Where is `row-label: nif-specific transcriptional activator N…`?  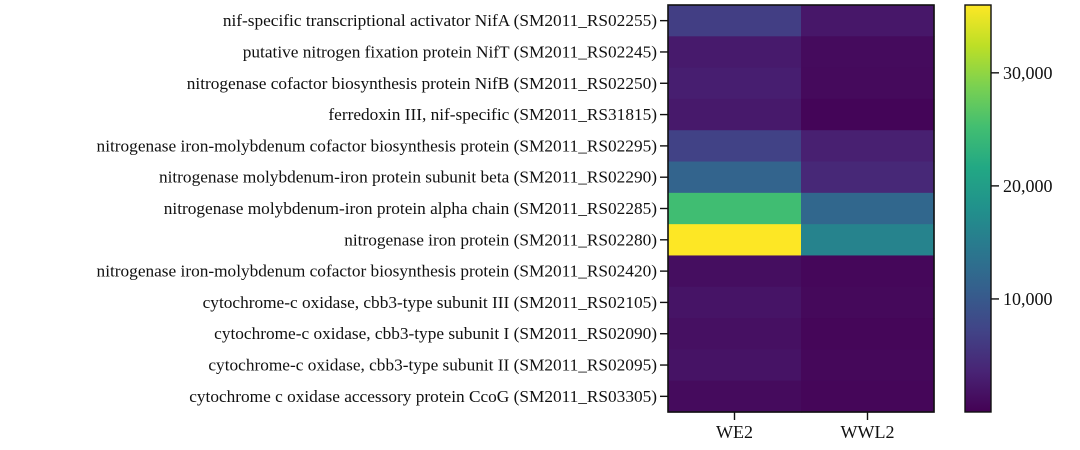
row-label: nif-specific transcriptional activator N… is located at coordinates (440, 20).